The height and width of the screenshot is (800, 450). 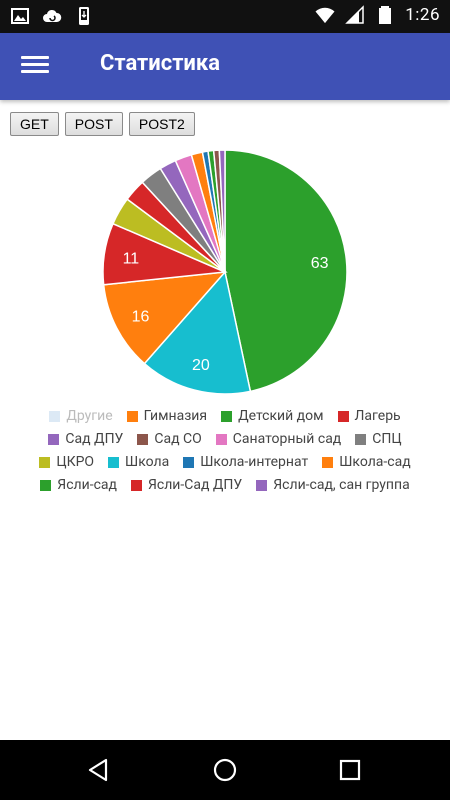 I want to click on legend-label: Ясли-Сад ДПУ, so click(x=195, y=485).